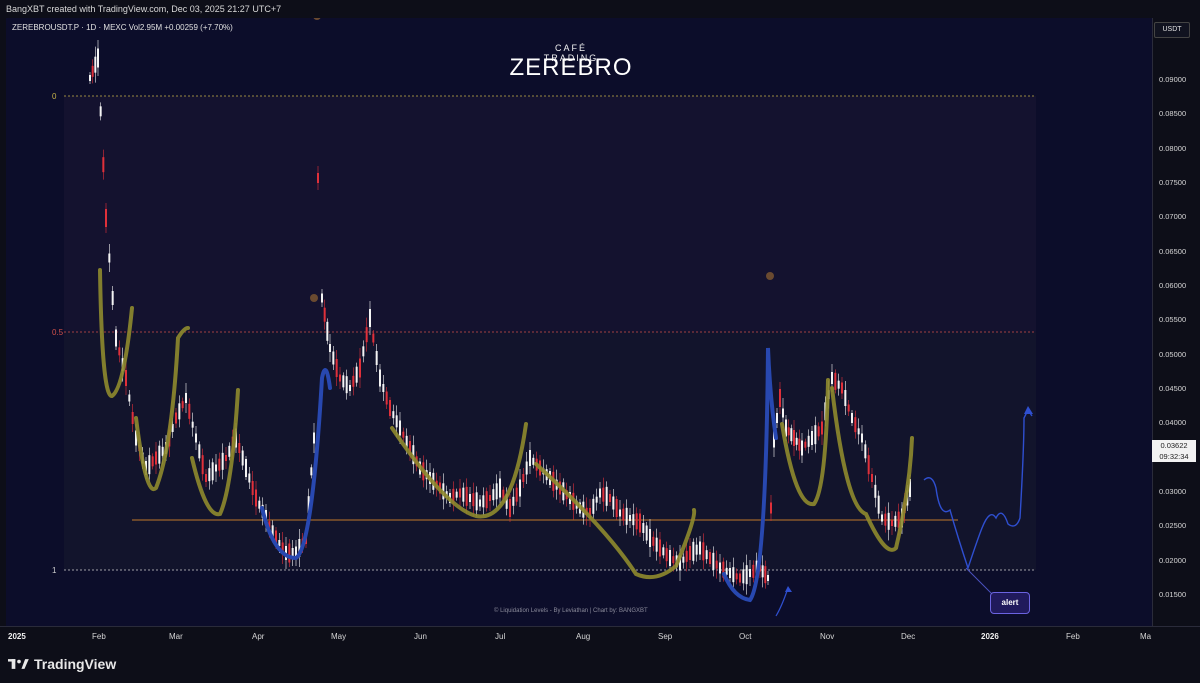  Describe the element at coordinates (1172, 30) in the screenshot. I see `currency-unit: USDT` at that location.